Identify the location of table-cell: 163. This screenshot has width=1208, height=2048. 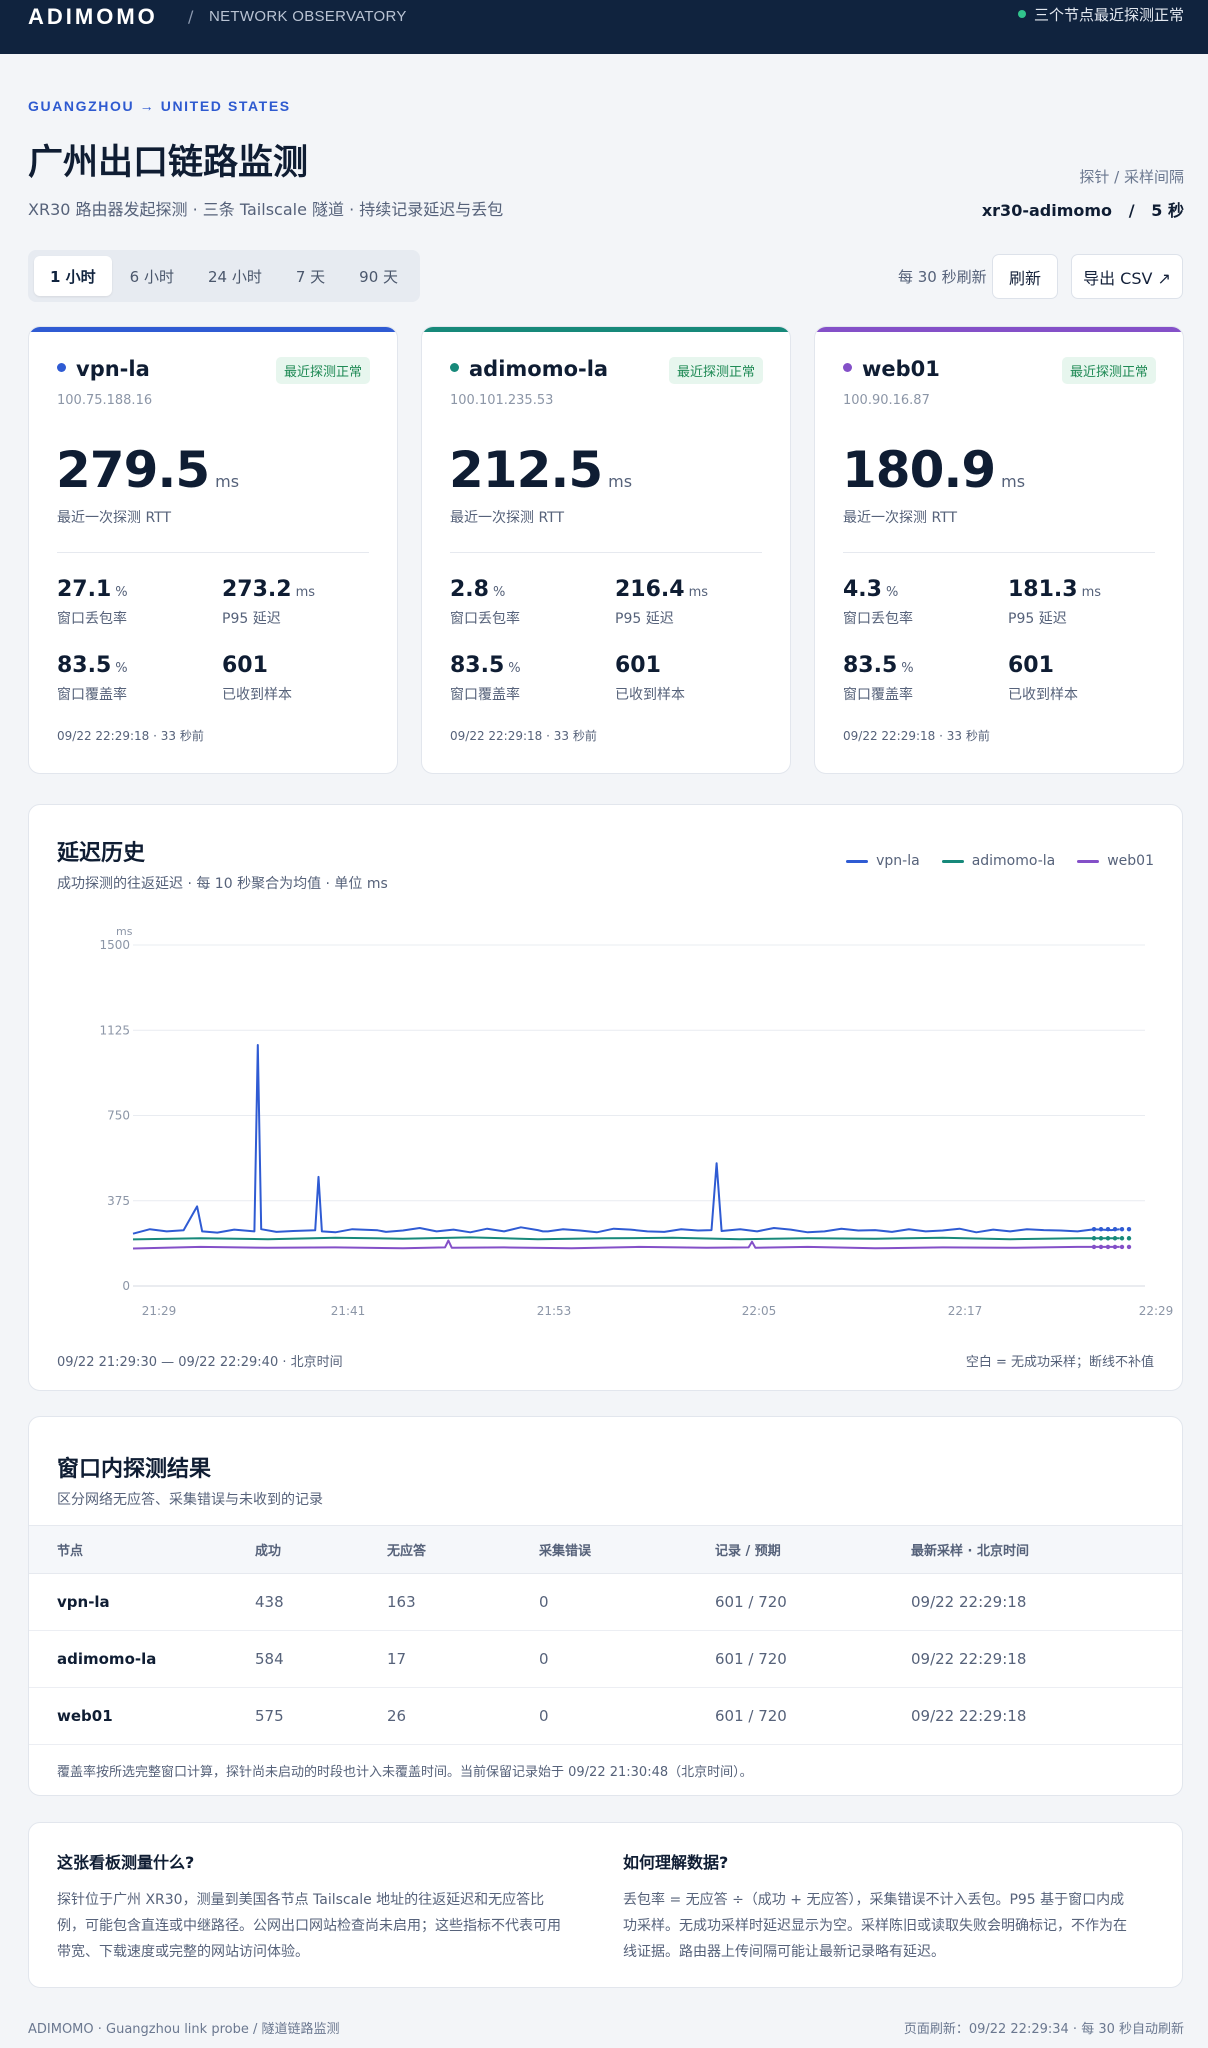
(463, 1602).